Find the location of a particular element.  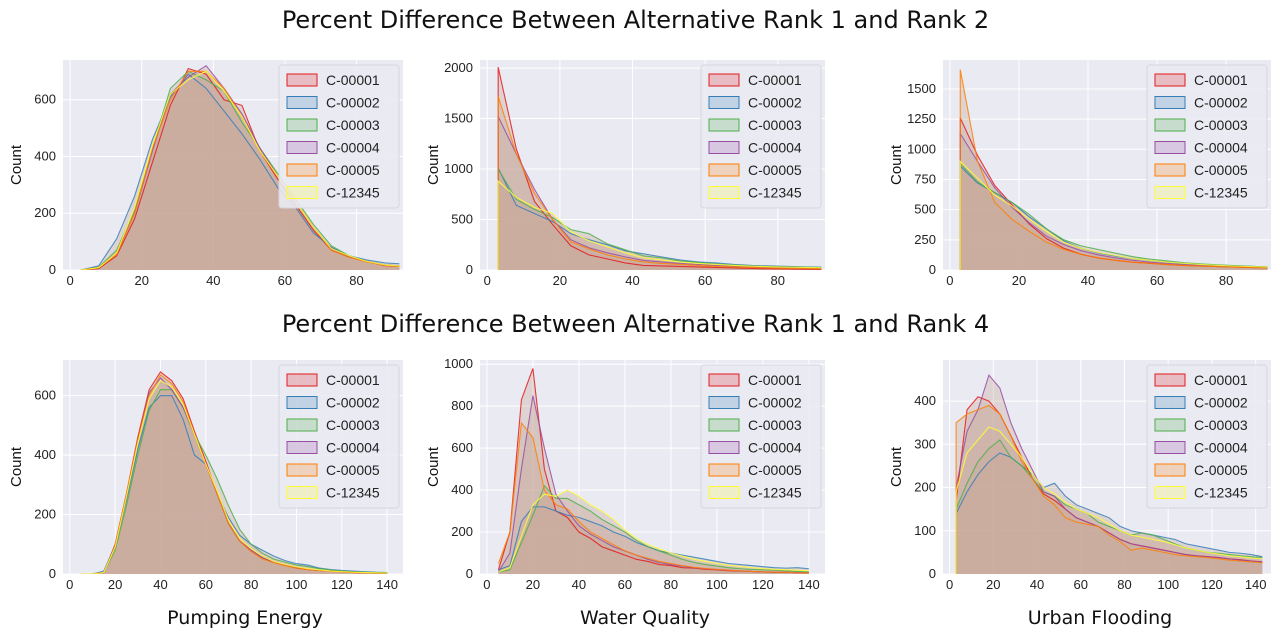

y-tick-label: 100 is located at coordinates (925, 530).